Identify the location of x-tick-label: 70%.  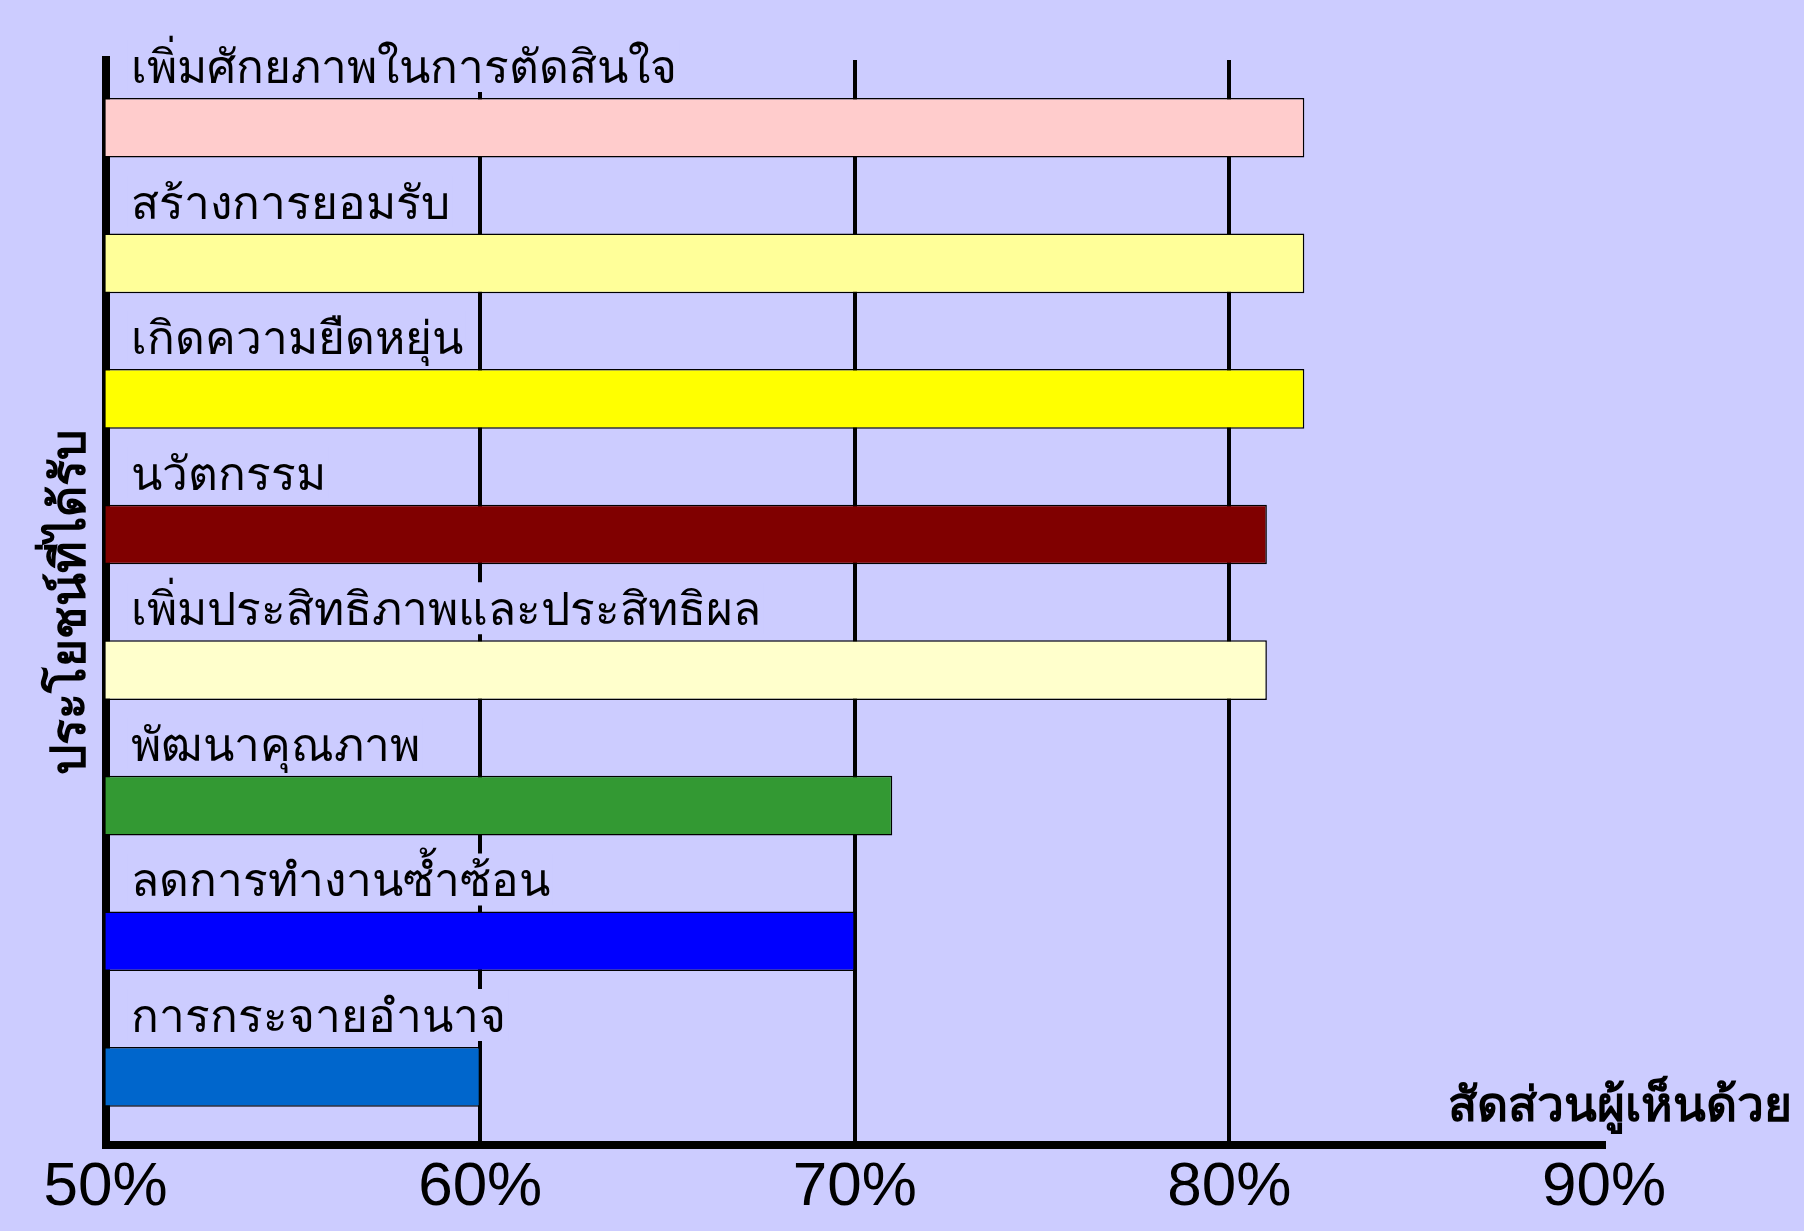
(854, 1183).